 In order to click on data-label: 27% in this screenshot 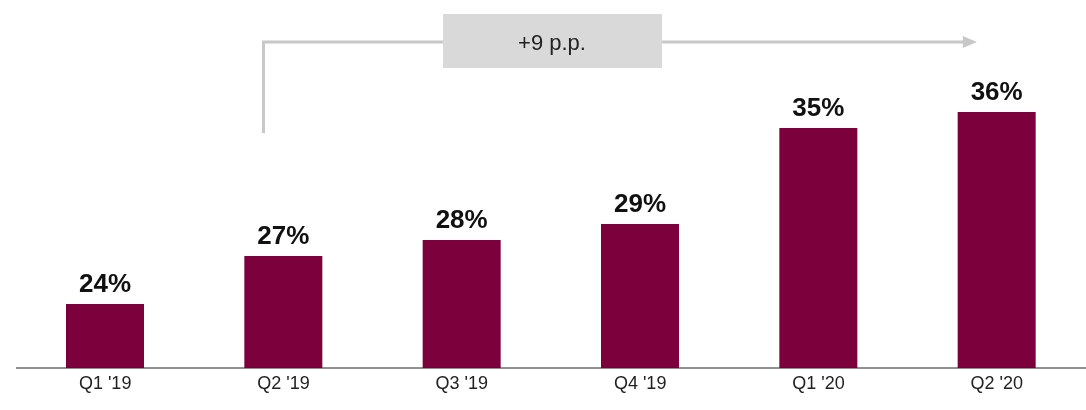, I will do `click(283, 235)`.